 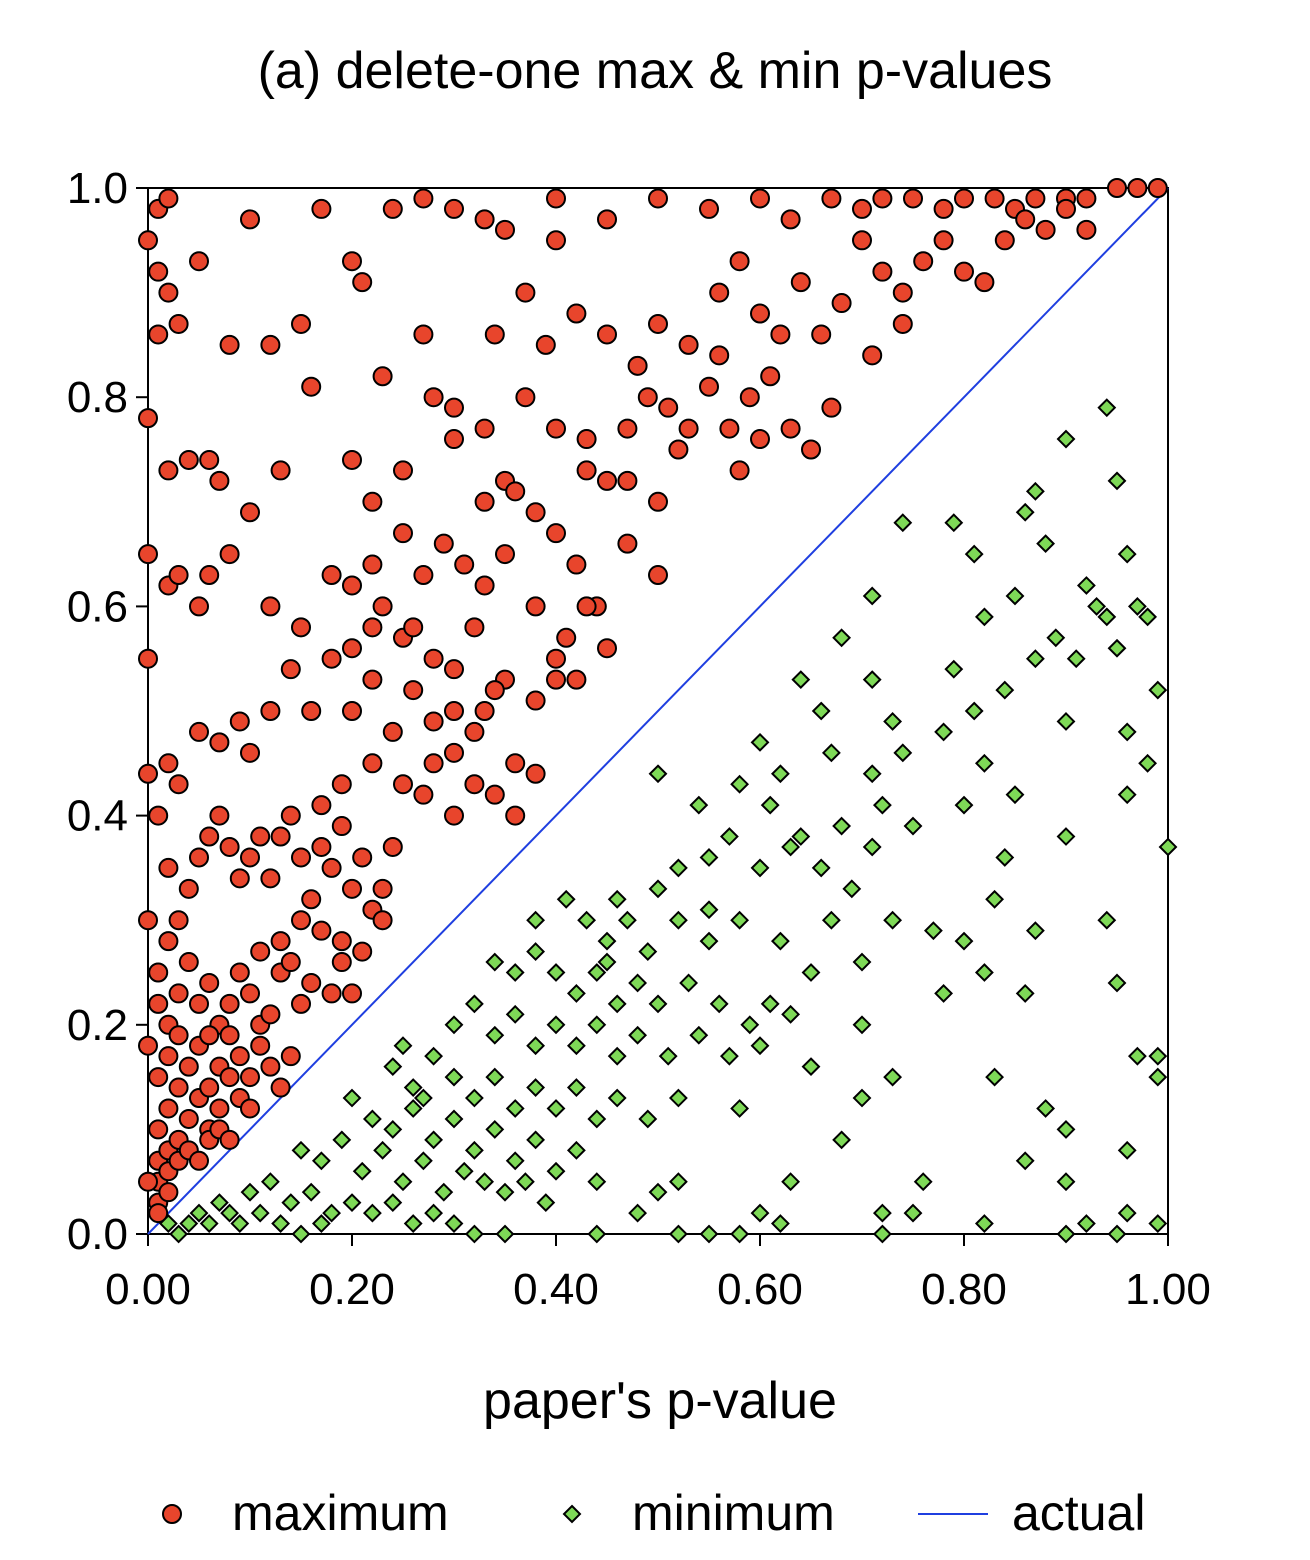 I want to click on y-tick-label: 0.4, so click(x=97, y=816).